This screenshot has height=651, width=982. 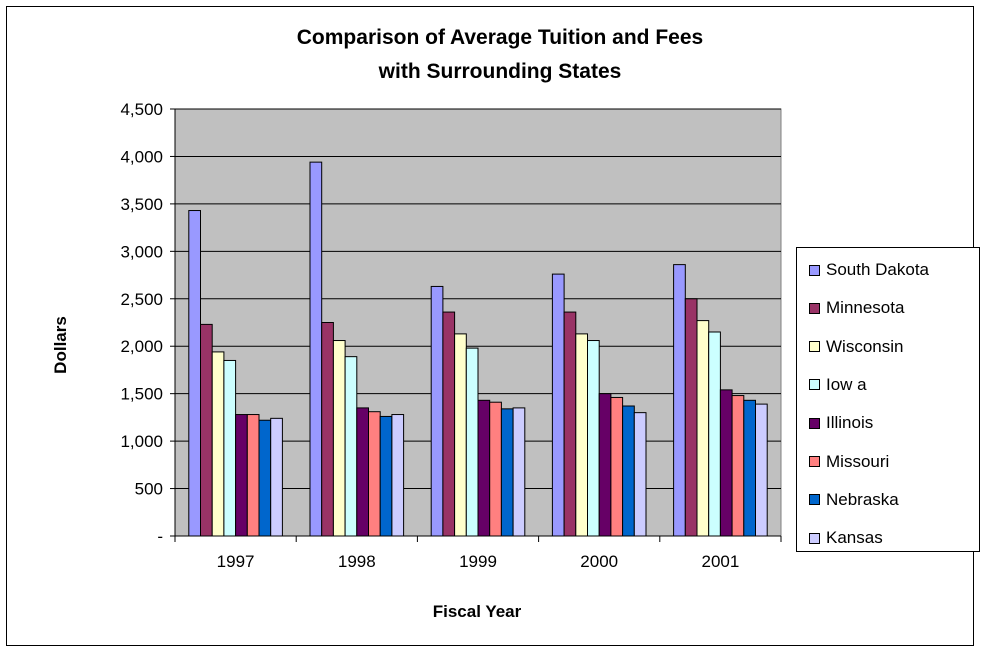 What do you see at coordinates (141, 441) in the screenshot?
I see `y-tick-label: 1,000` at bounding box center [141, 441].